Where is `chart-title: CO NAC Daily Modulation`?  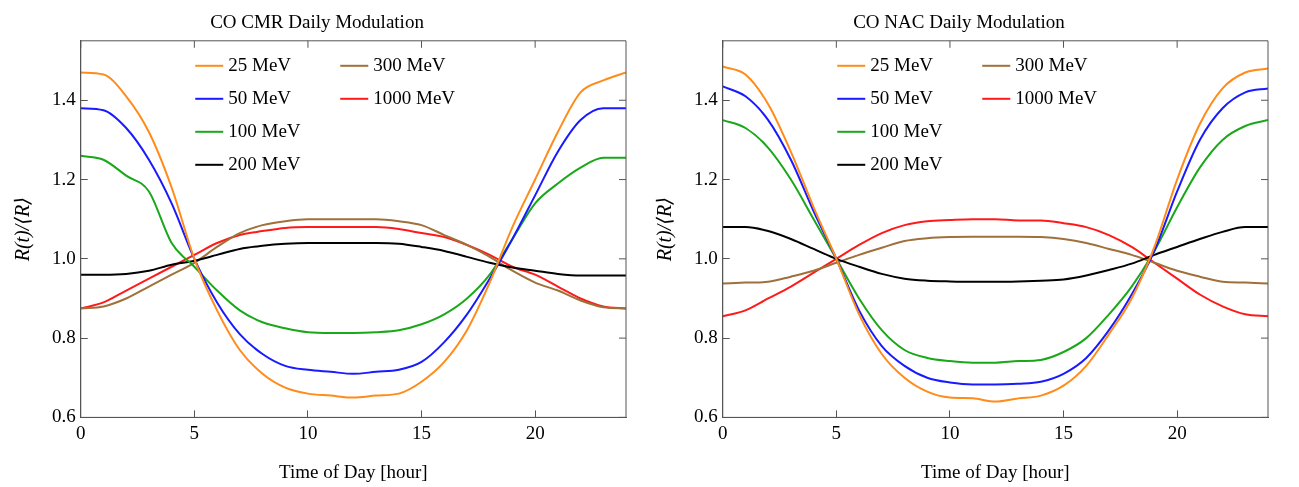
chart-title: CO NAC Daily Modulation is located at coordinates (959, 22).